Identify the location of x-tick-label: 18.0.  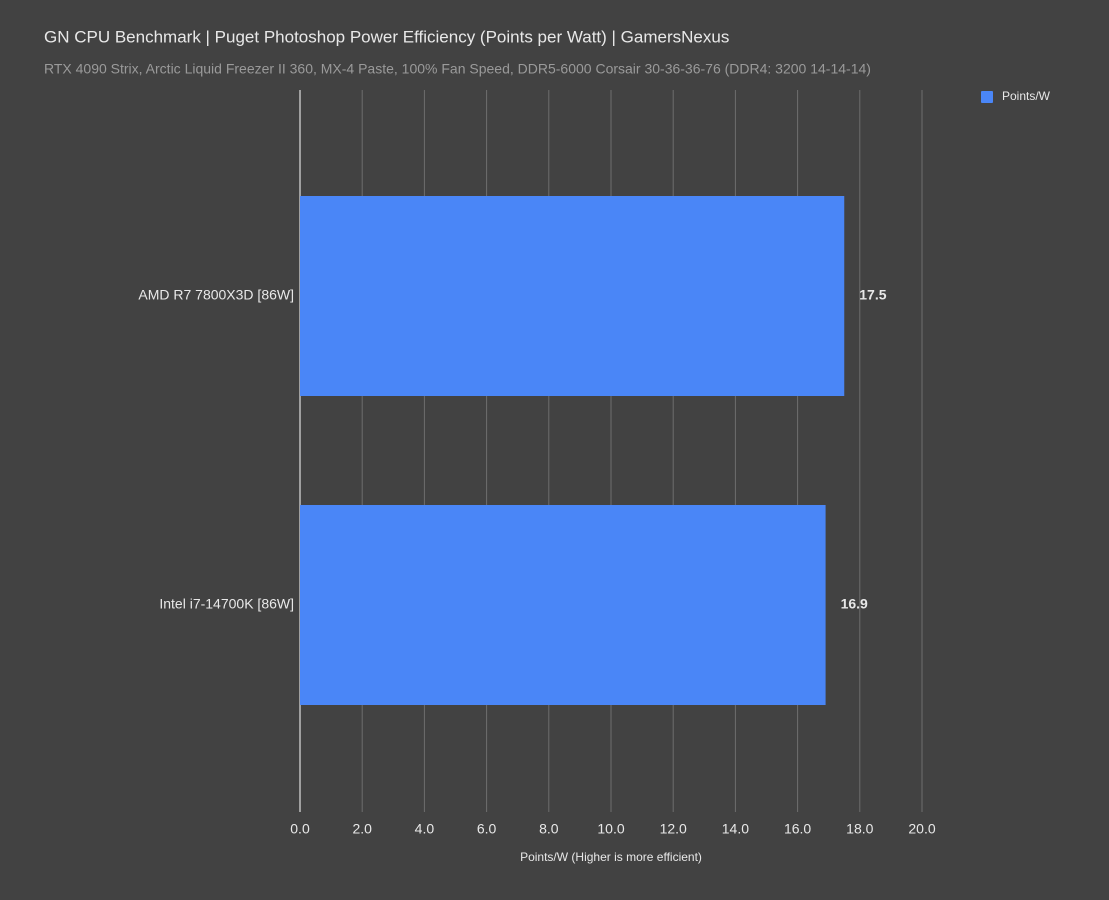
(859, 829).